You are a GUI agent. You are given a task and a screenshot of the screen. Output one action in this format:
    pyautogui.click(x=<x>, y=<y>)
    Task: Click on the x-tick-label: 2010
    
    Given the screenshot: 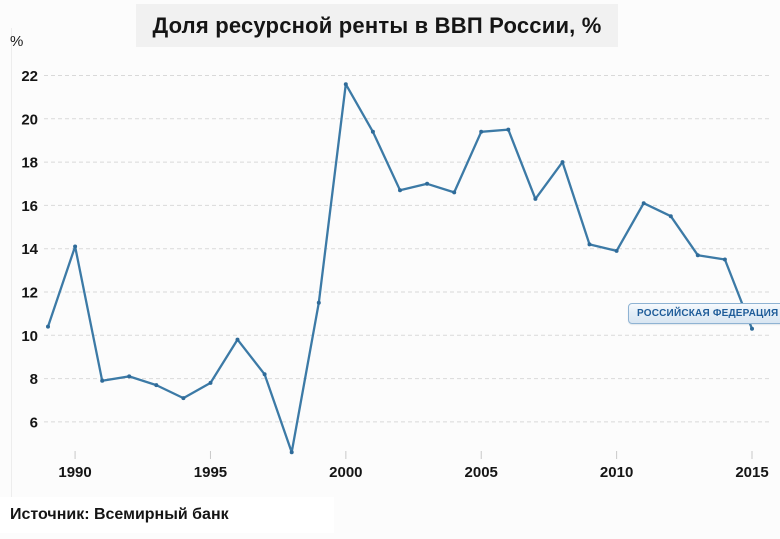 What is the action you would take?
    pyautogui.click(x=616, y=472)
    